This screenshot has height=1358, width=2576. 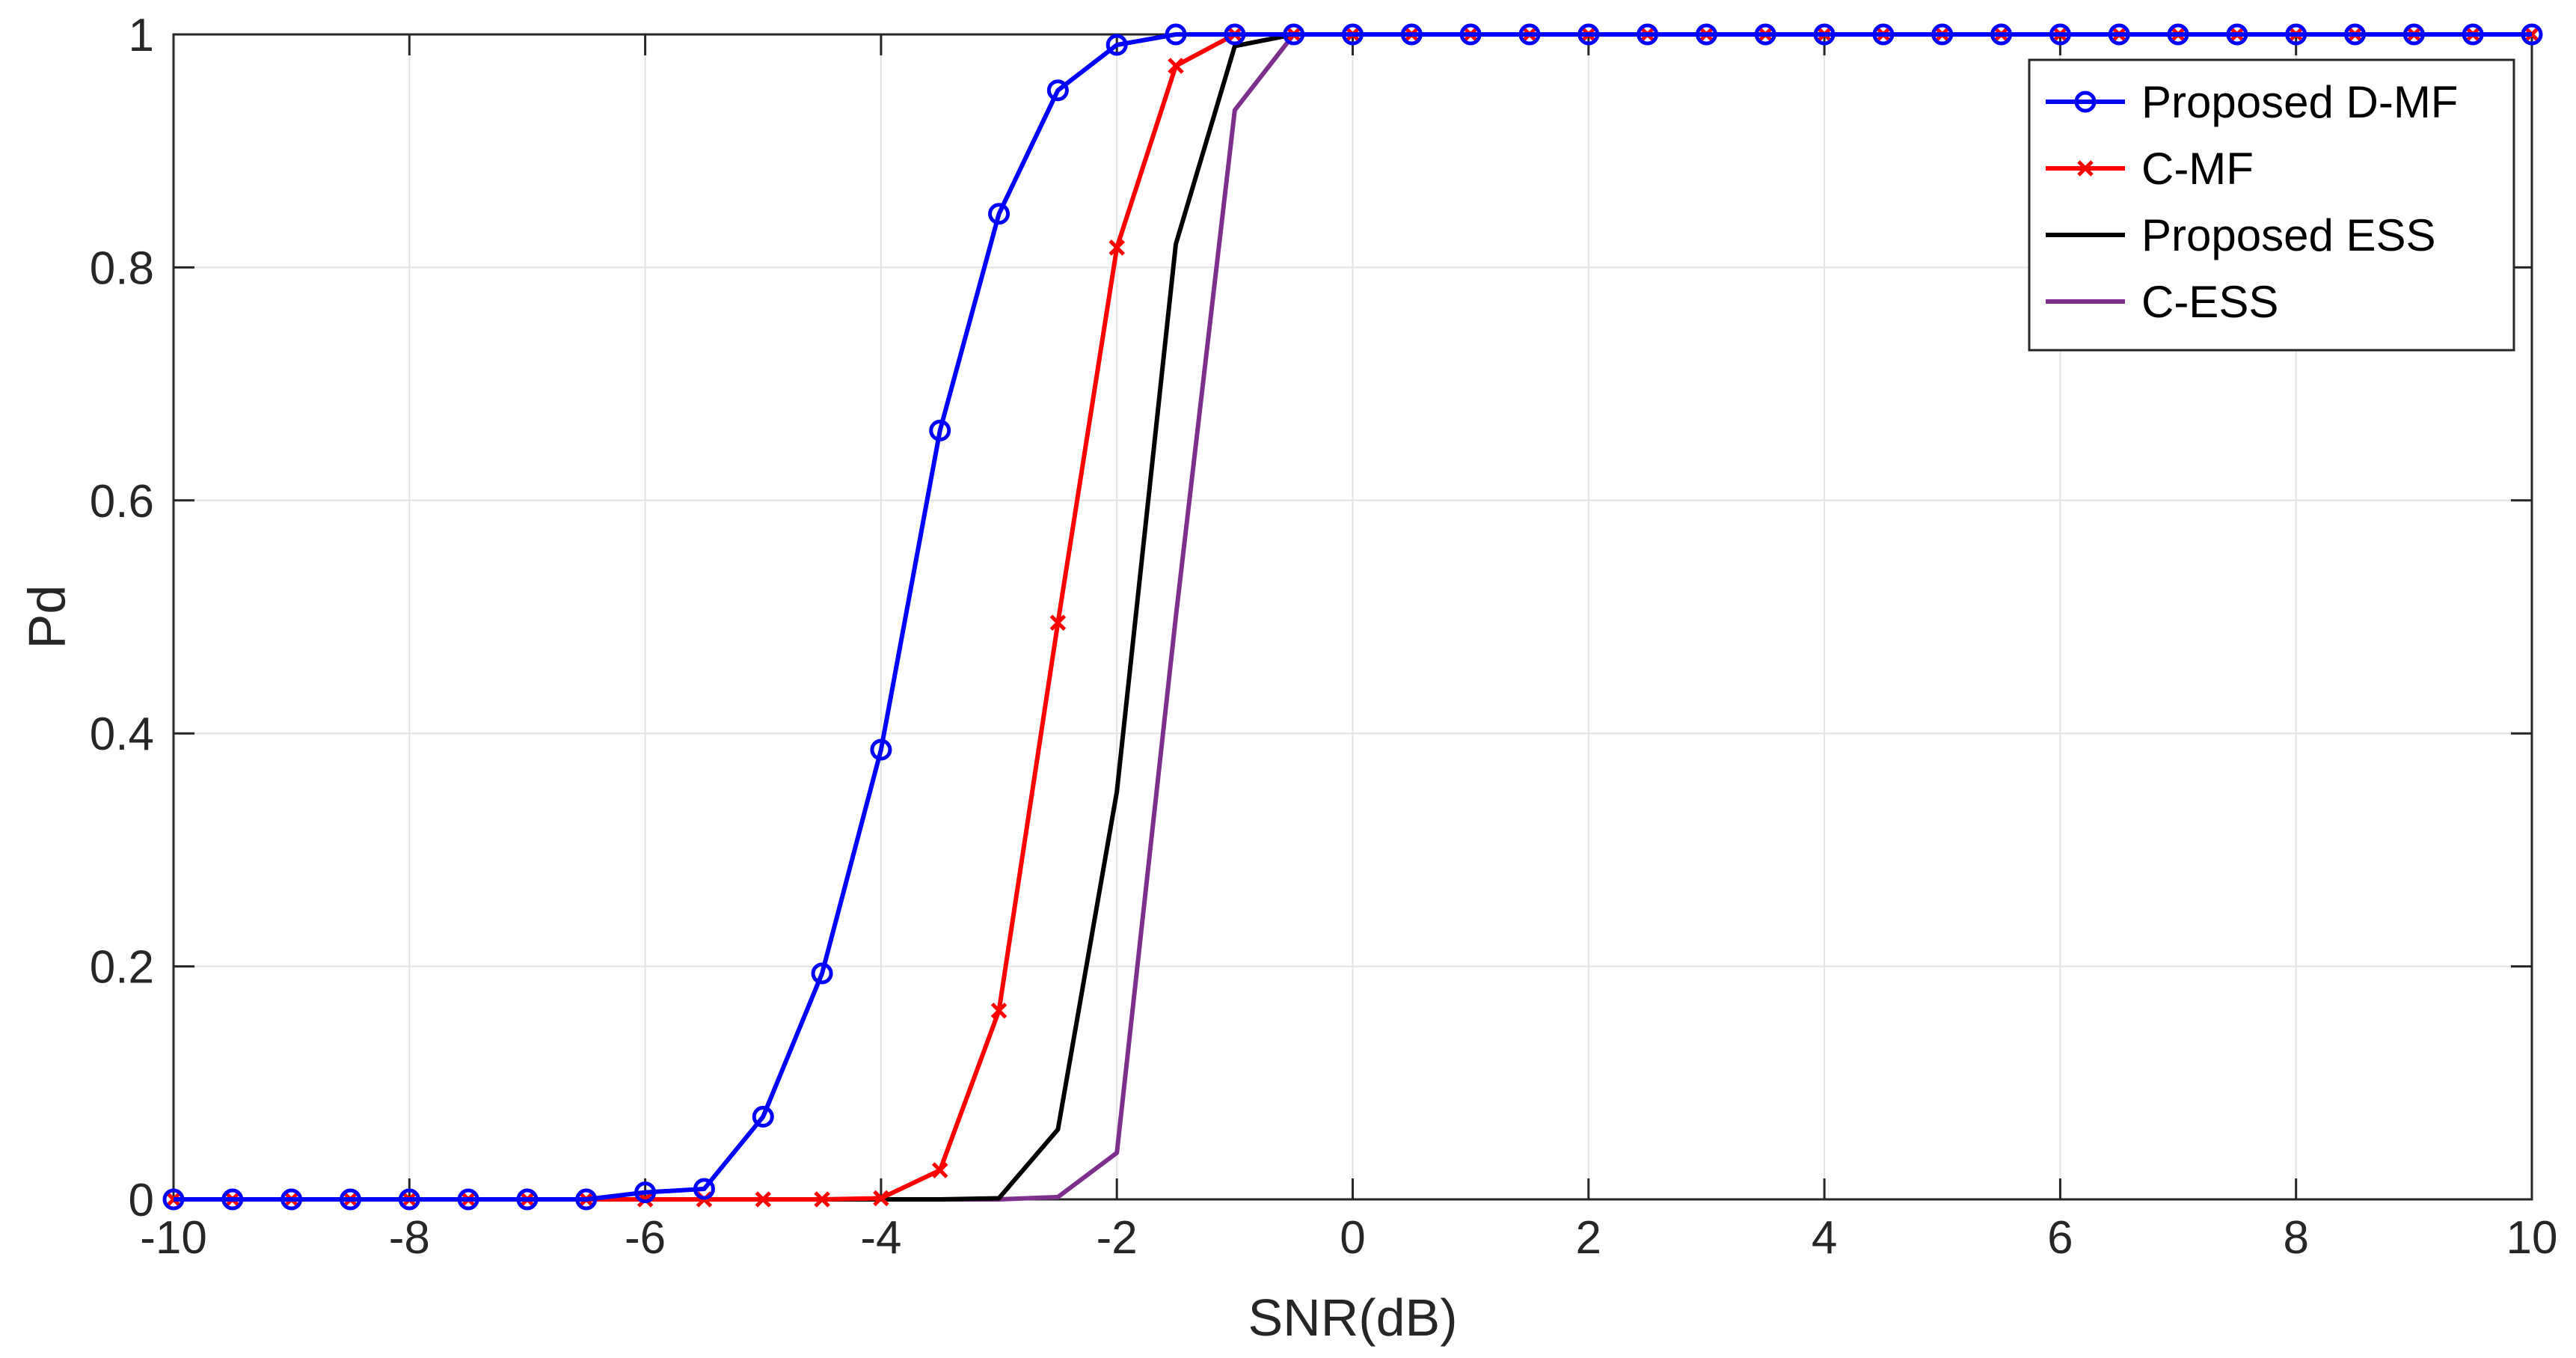 What do you see at coordinates (122, 968) in the screenshot?
I see `y-tick-label: 0.2` at bounding box center [122, 968].